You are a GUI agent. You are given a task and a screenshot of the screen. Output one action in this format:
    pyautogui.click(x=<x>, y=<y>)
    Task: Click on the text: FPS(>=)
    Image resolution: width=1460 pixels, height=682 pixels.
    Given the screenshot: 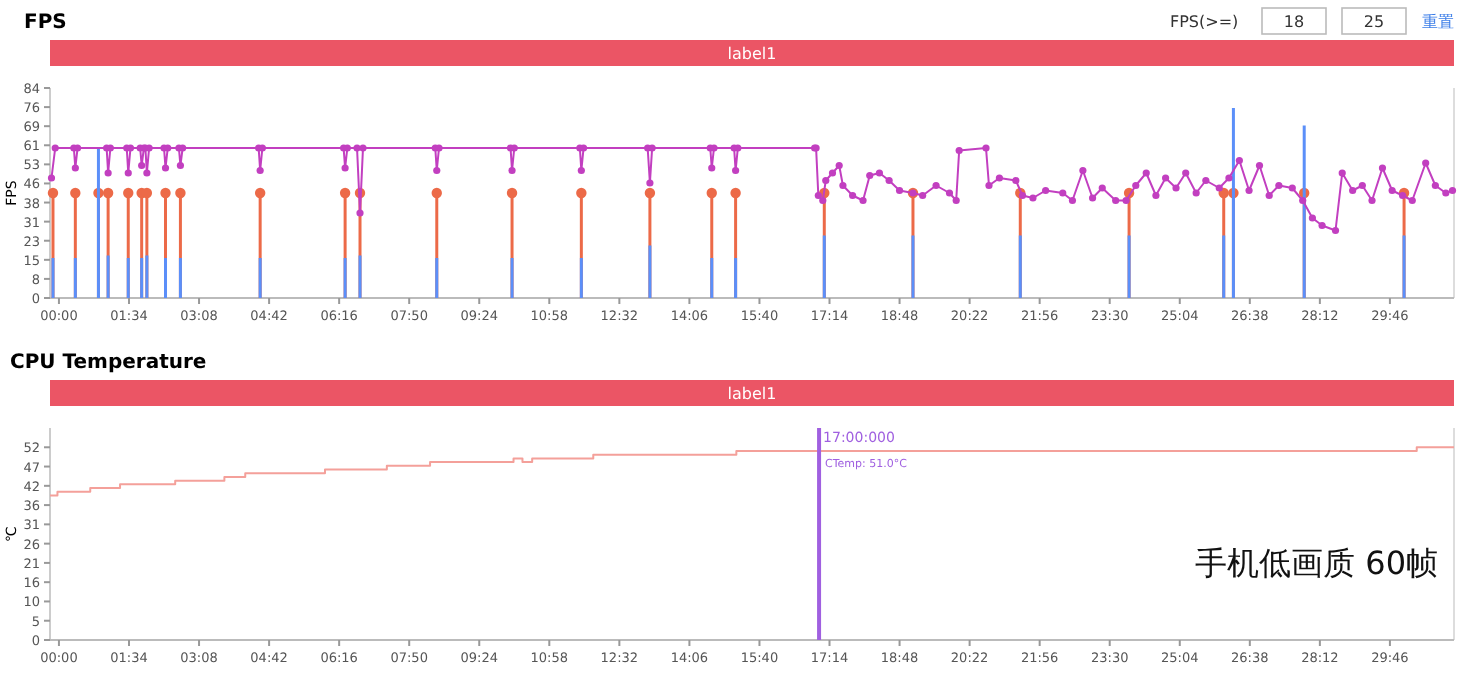 What is the action you would take?
    pyautogui.click(x=1204, y=22)
    